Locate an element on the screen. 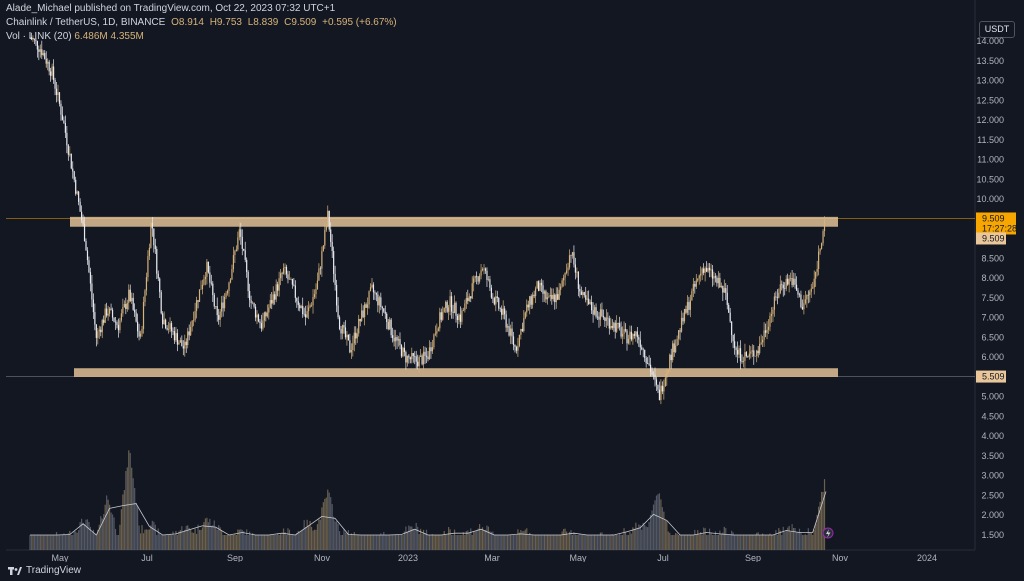 This screenshot has height=581, width=1024. symbol-label: Chainlink / TetherUS, 1D, BINANCE is located at coordinates (86, 22).